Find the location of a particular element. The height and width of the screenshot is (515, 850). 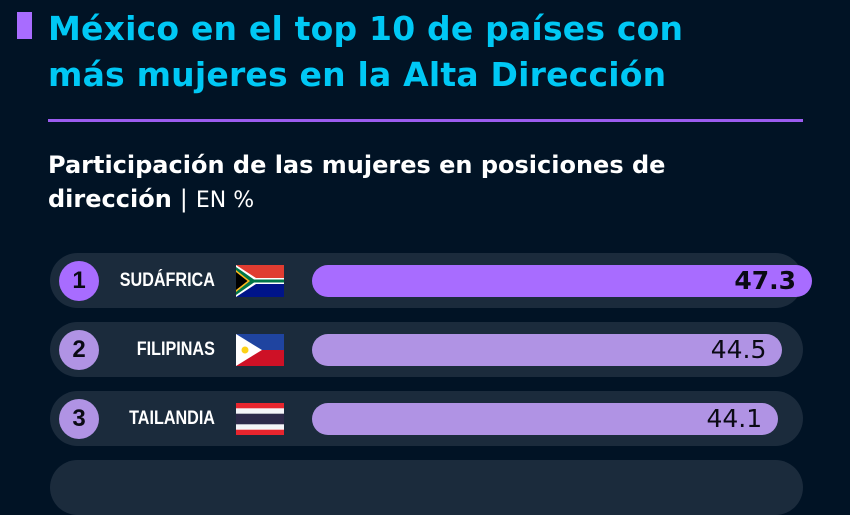

bar-row: 3 TAILANDIA 44.1 is located at coordinates (426, 418).